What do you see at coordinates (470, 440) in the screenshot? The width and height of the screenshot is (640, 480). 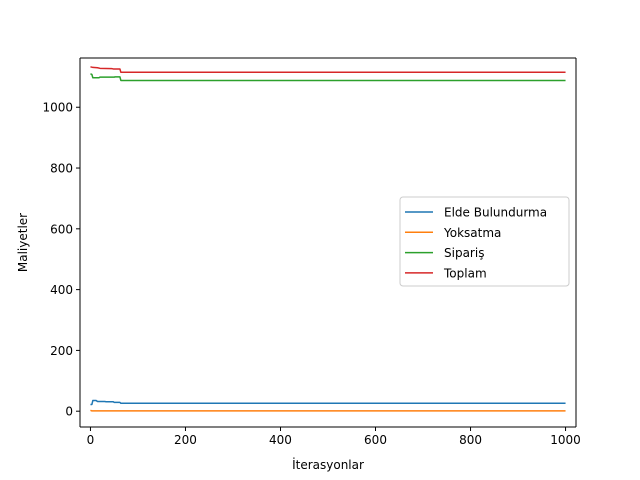 I see `x-tick-label: 800` at bounding box center [470, 440].